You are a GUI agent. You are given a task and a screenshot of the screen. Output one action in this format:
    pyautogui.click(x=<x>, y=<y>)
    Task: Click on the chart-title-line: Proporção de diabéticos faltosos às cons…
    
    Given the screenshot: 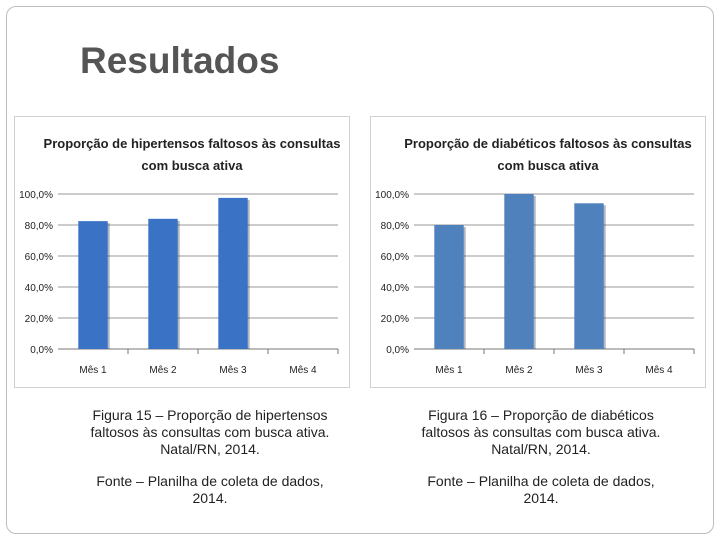 What is the action you would take?
    pyautogui.click(x=548, y=143)
    